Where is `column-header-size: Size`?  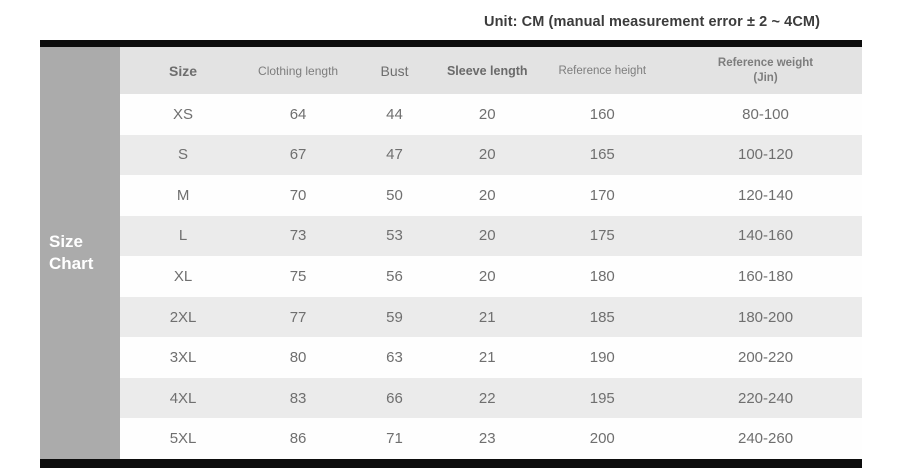 column-header-size: Size is located at coordinates (183, 70).